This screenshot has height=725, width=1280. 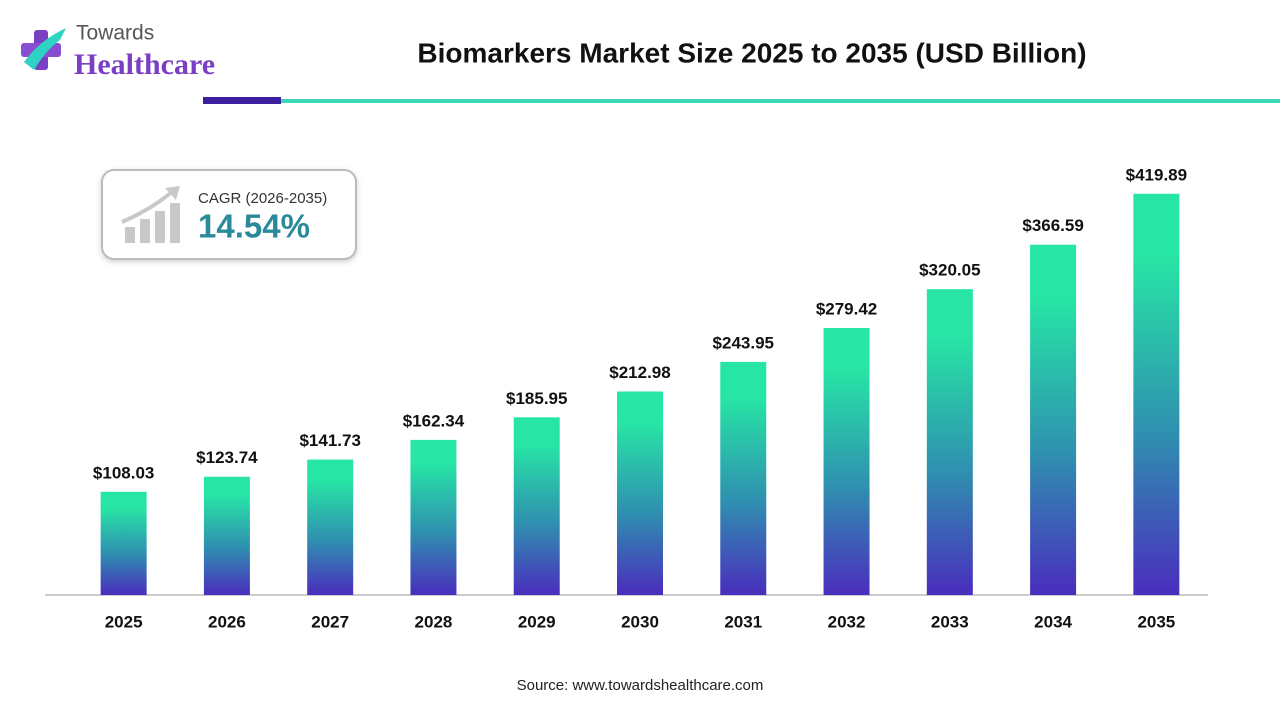 I want to click on value-label: $419.89, so click(x=1156, y=174).